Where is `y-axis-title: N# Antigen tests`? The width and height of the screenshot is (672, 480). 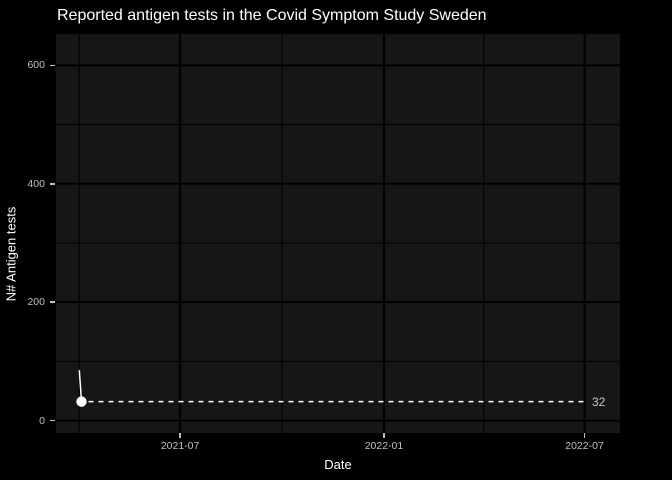
y-axis-title: N# Antigen tests is located at coordinates (11, 254).